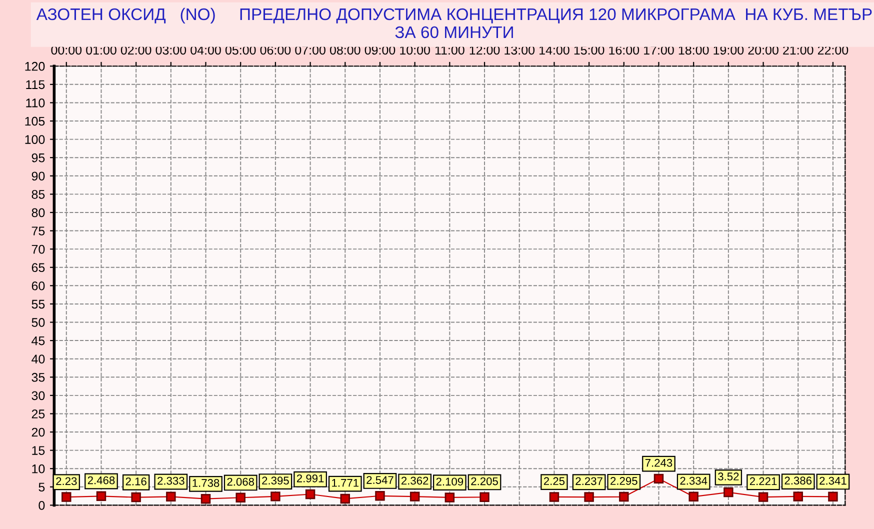  What do you see at coordinates (450, 482) in the screenshot?
I see `data-label: 2.109` at bounding box center [450, 482].